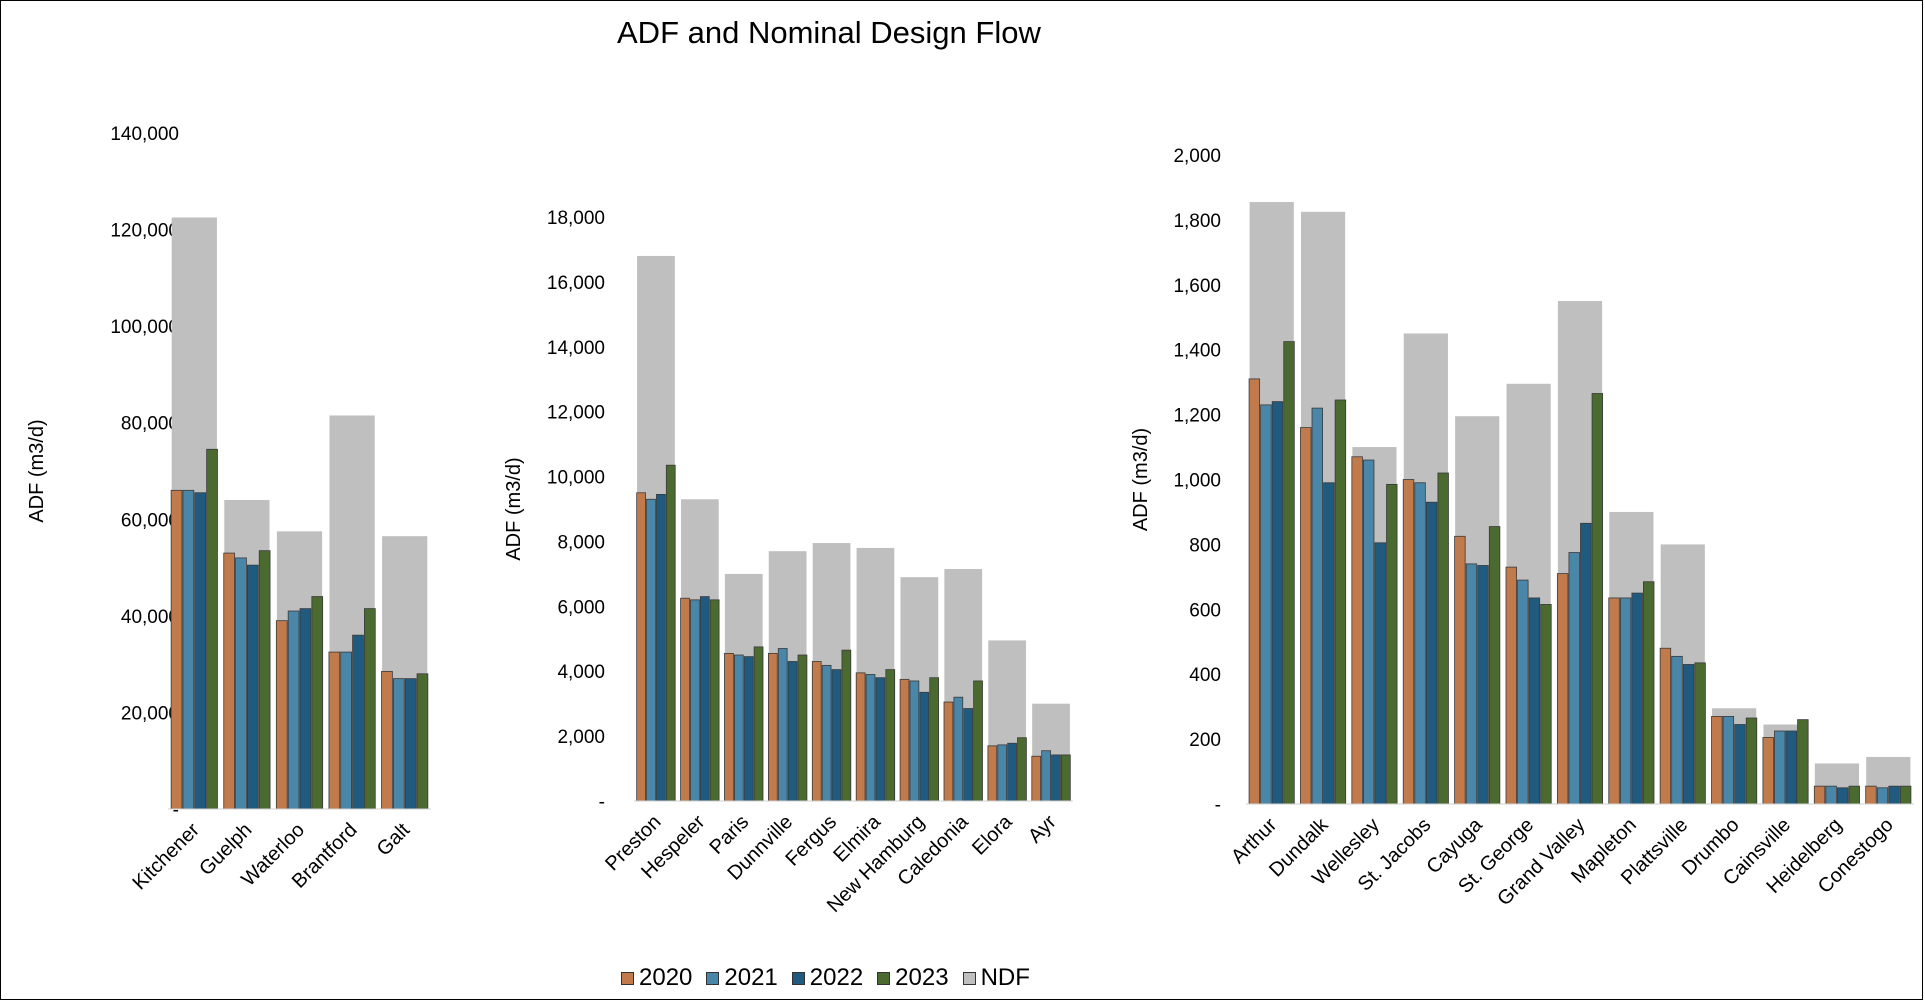 This screenshot has height=1002, width=1925. I want to click on p2-bar-2021-new-hamburg, so click(914, 741).